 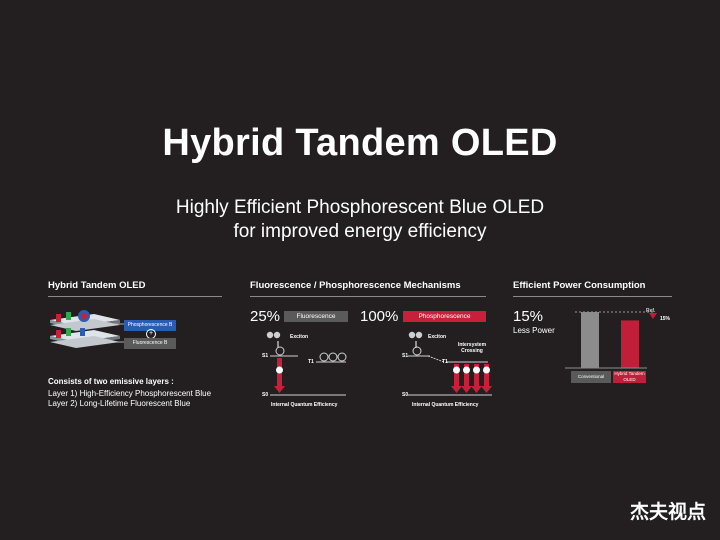 I want to click on less-power-label: Less Power, so click(x=534, y=330).